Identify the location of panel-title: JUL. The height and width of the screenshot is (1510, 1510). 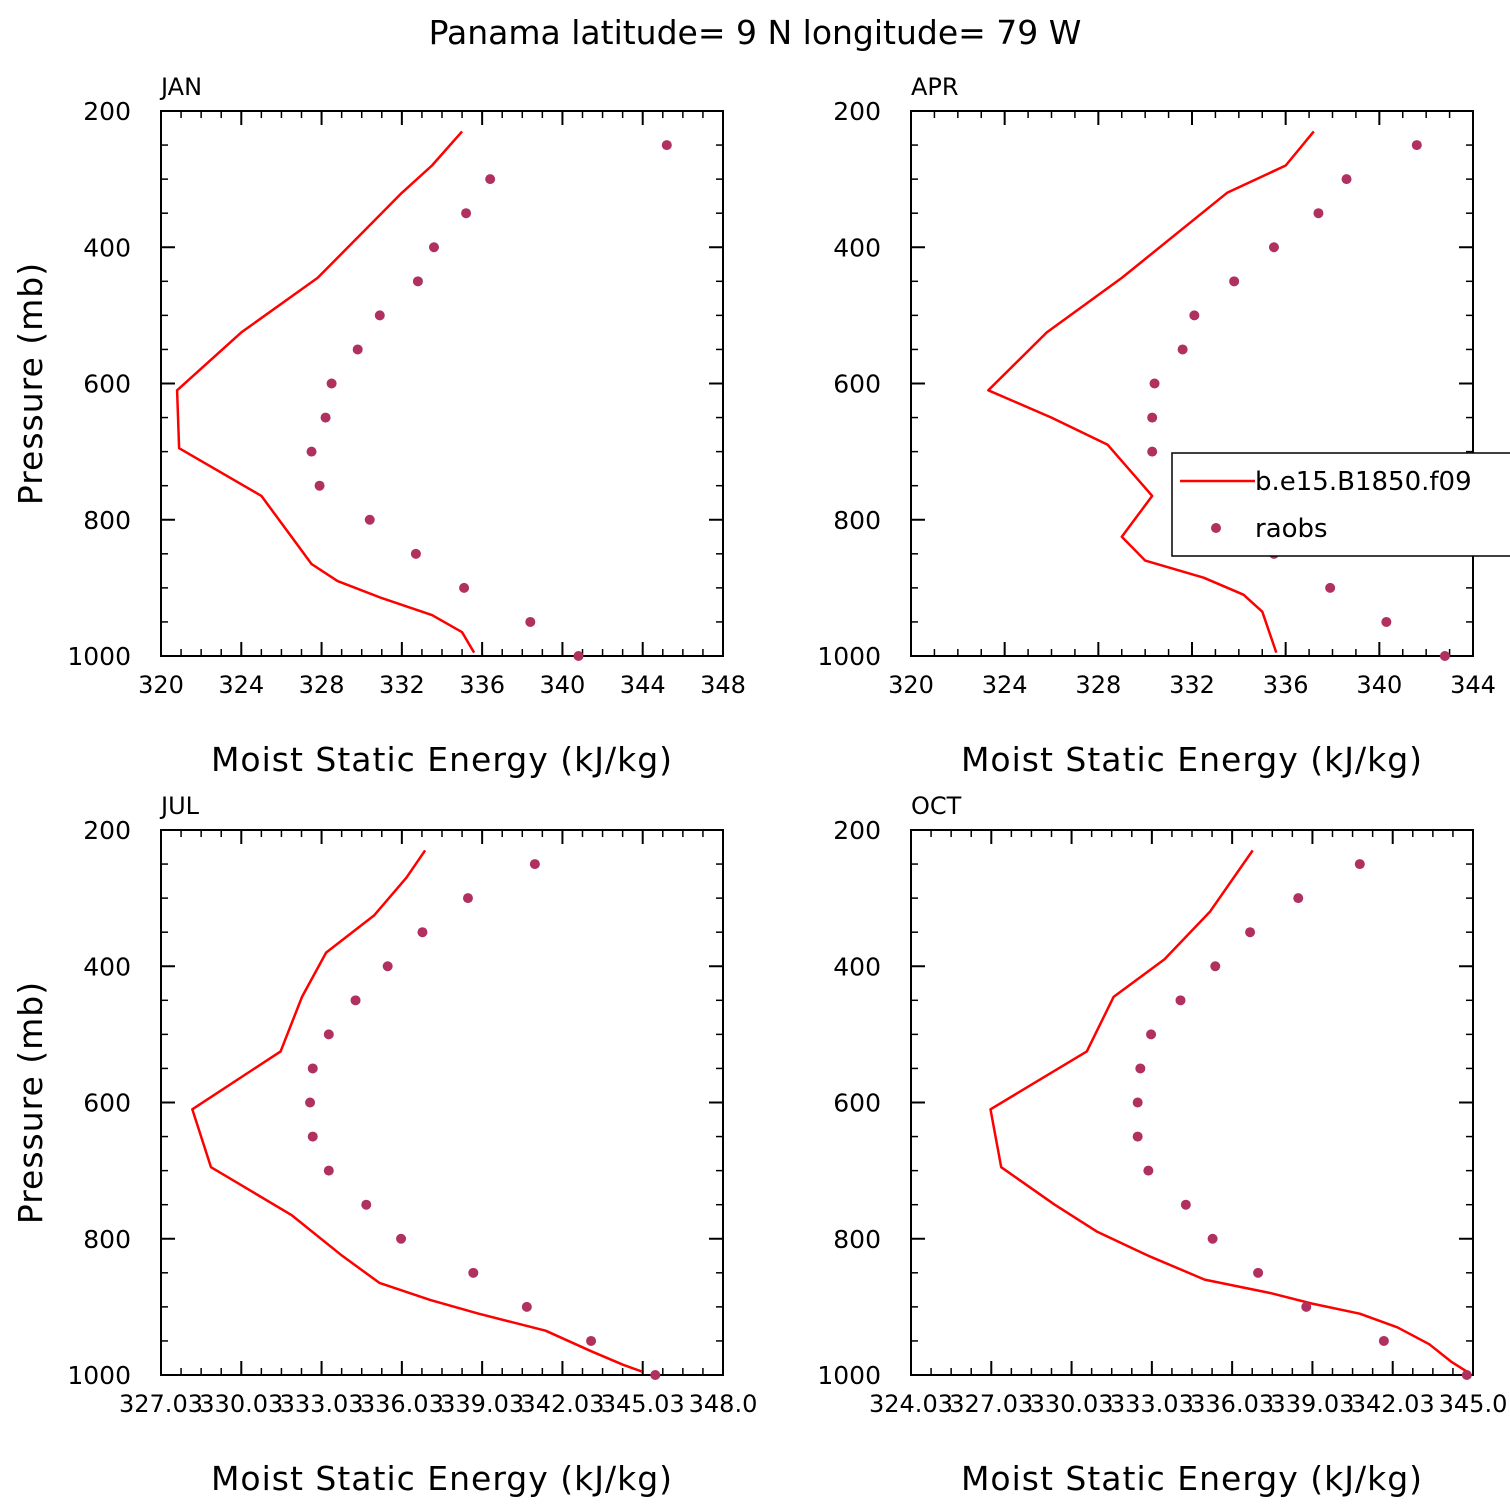
(179, 806).